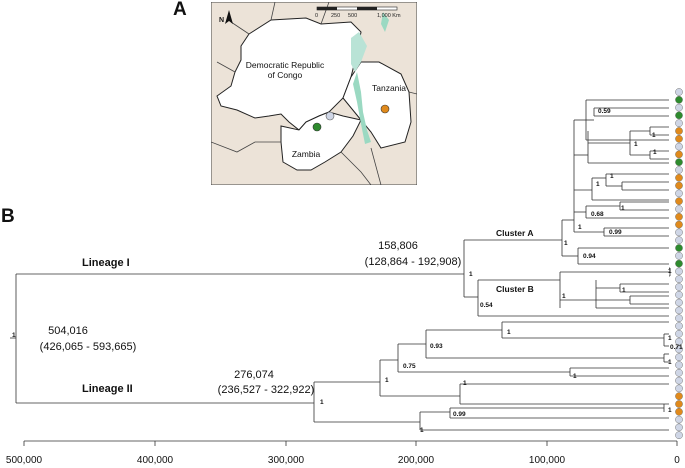 The width and height of the screenshot is (685, 468). Describe the element at coordinates (459, 414) in the screenshot. I see `support-l2j: 0.99` at that location.